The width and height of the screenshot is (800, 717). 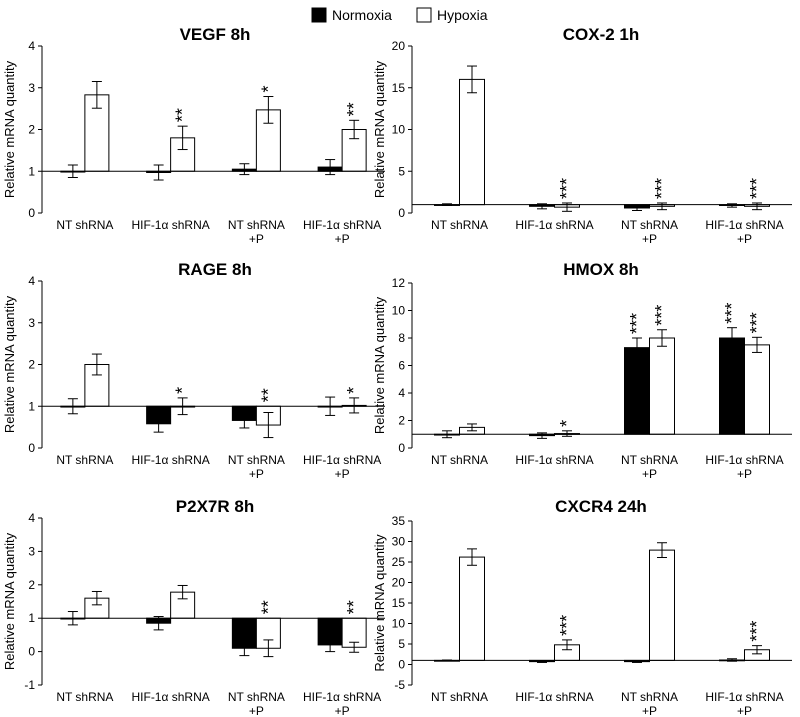 I want to click on significance-hypoxia-2: *, so click(x=268, y=89).